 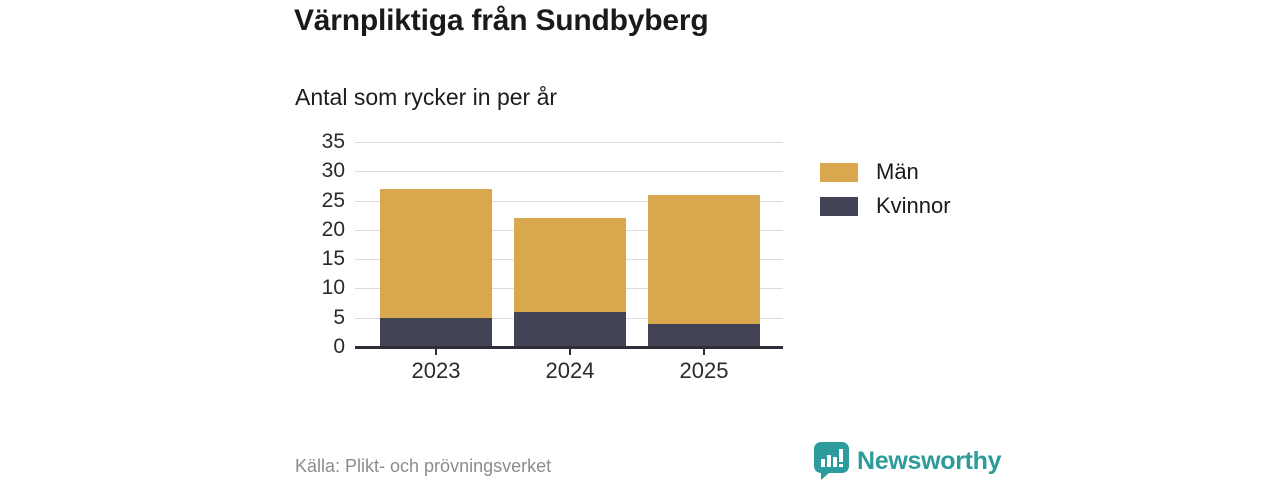 I want to click on x-axis-line, so click(x=569, y=347).